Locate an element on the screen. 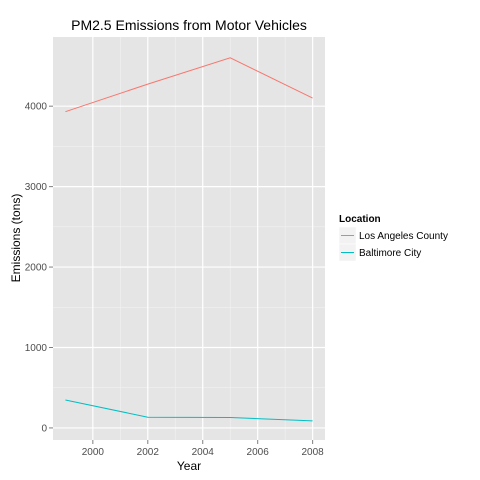 The image size is (480, 480). y-axis-title: Emissions (tons) is located at coordinates (16, 238).